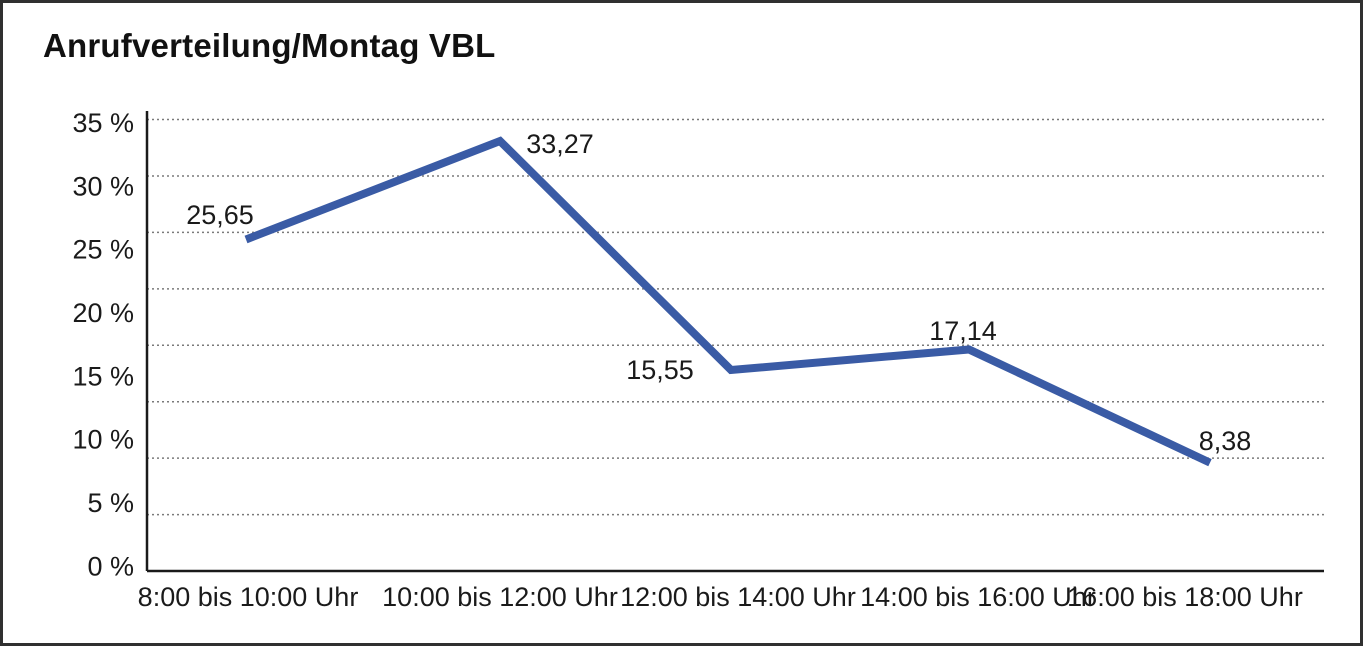 This screenshot has height=649, width=1363. What do you see at coordinates (103, 250) in the screenshot?
I see `y-tick-label: 25 %` at bounding box center [103, 250].